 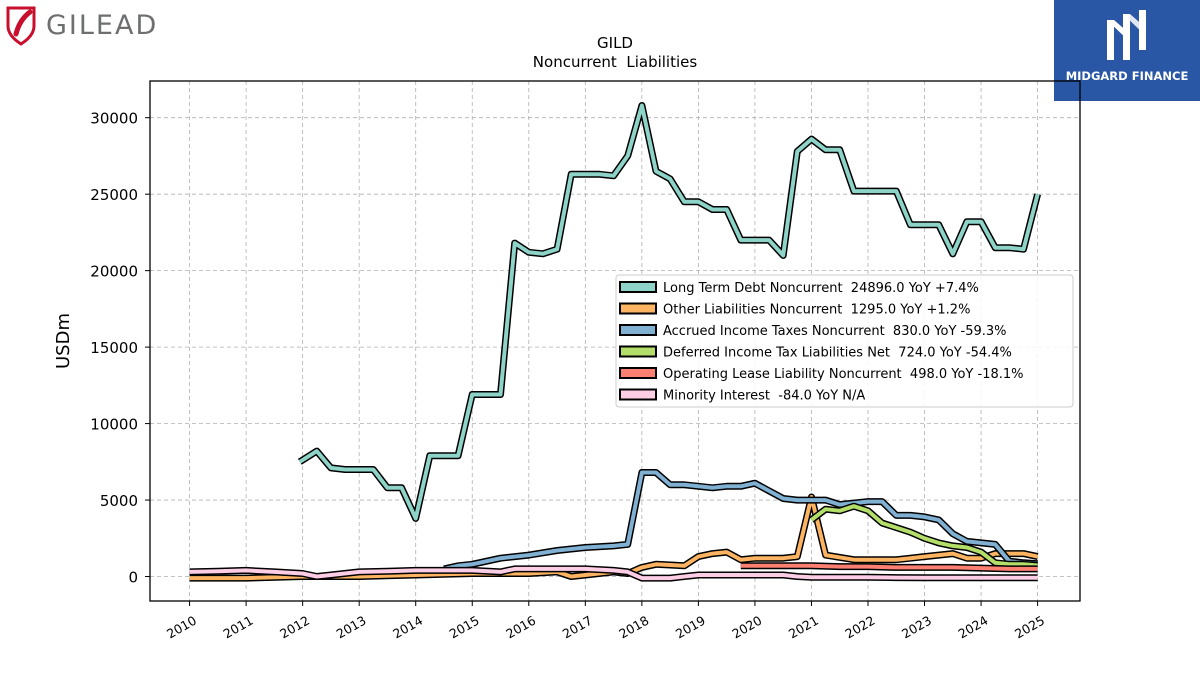 I want to click on midgard-emblem-icon, so click(x=1126, y=35).